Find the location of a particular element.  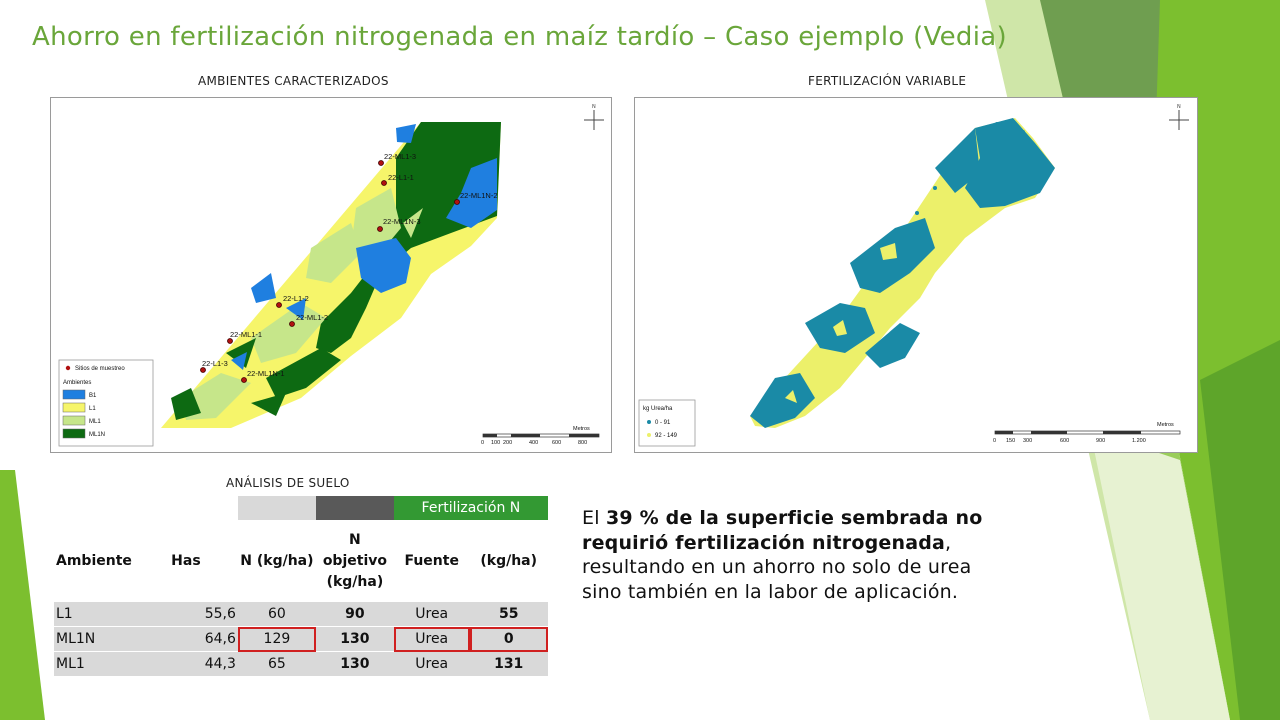

svg-text: 900 is located at coordinates (1100, 441).